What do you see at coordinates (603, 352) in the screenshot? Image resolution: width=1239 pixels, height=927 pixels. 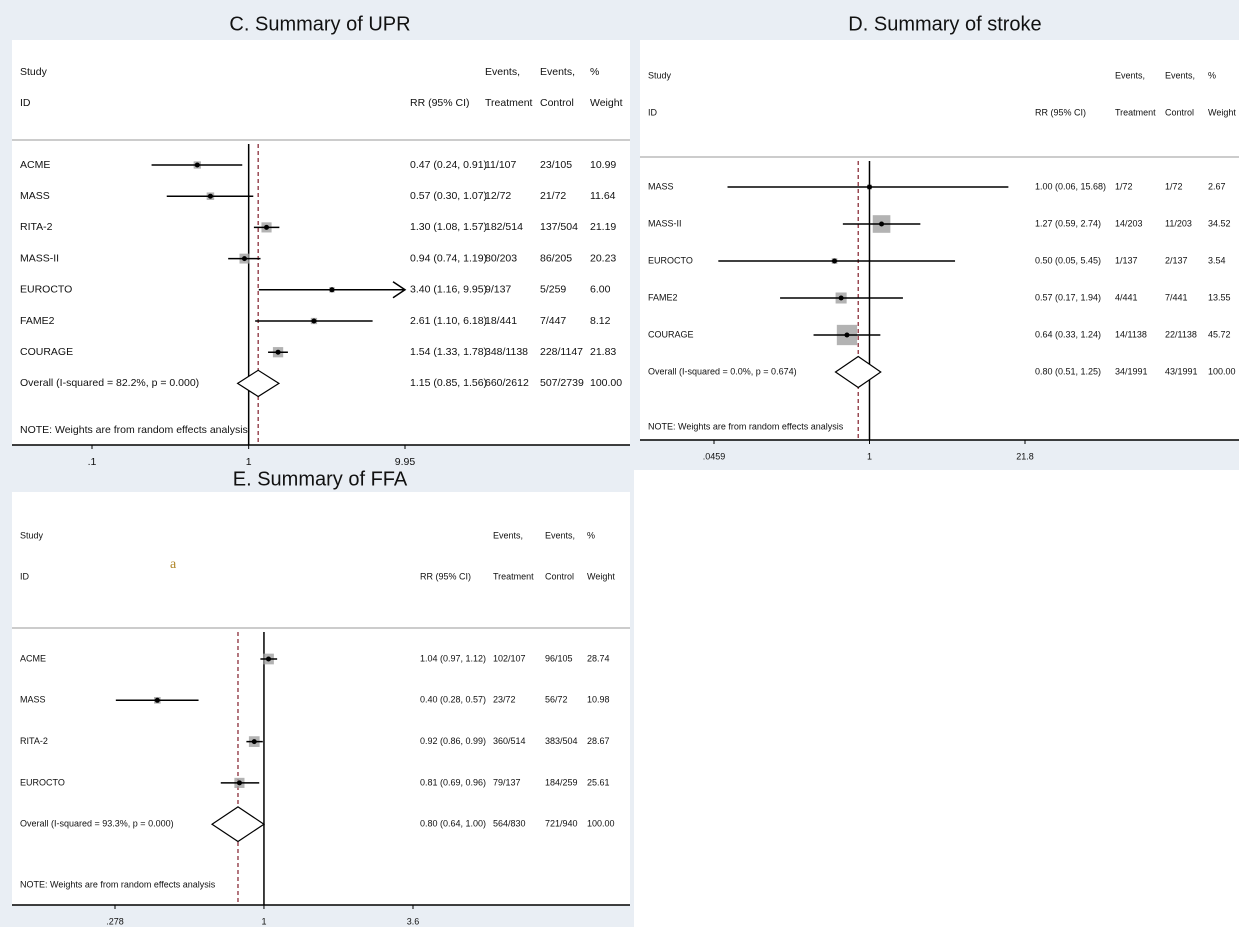 I see `weight-label: 21.83` at bounding box center [603, 352].